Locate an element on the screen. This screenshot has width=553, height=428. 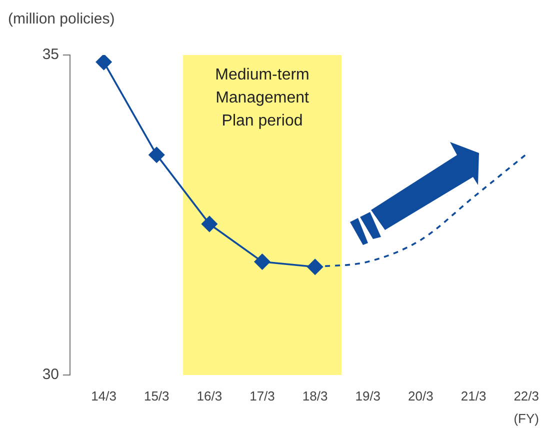
band-label: Medium-term Management Plan period is located at coordinates (262, 98).